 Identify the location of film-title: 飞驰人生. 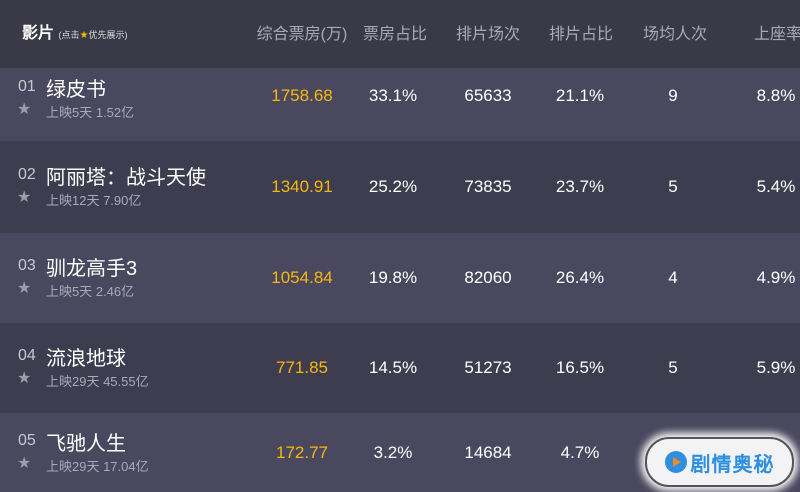
(86, 443).